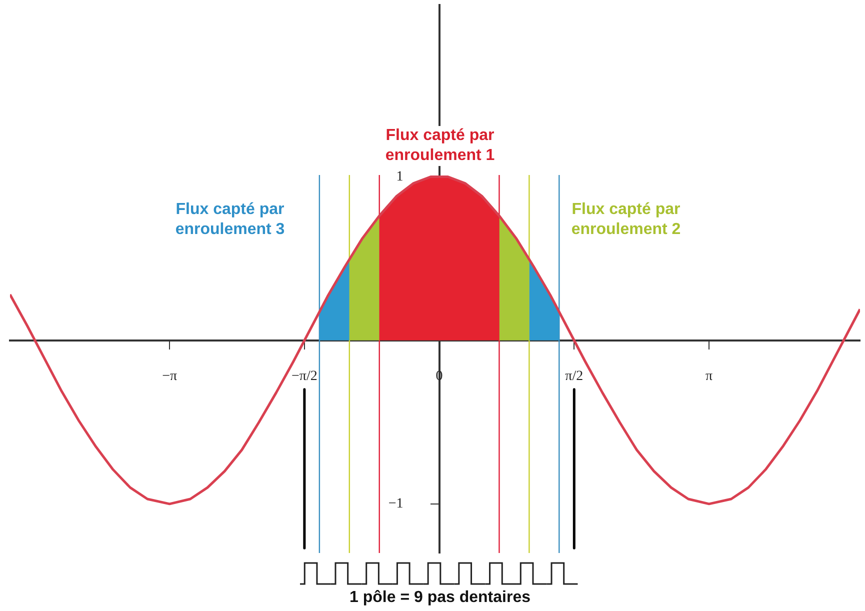 The image size is (865, 611). I want to click on x-tick-label: −π, so click(170, 376).